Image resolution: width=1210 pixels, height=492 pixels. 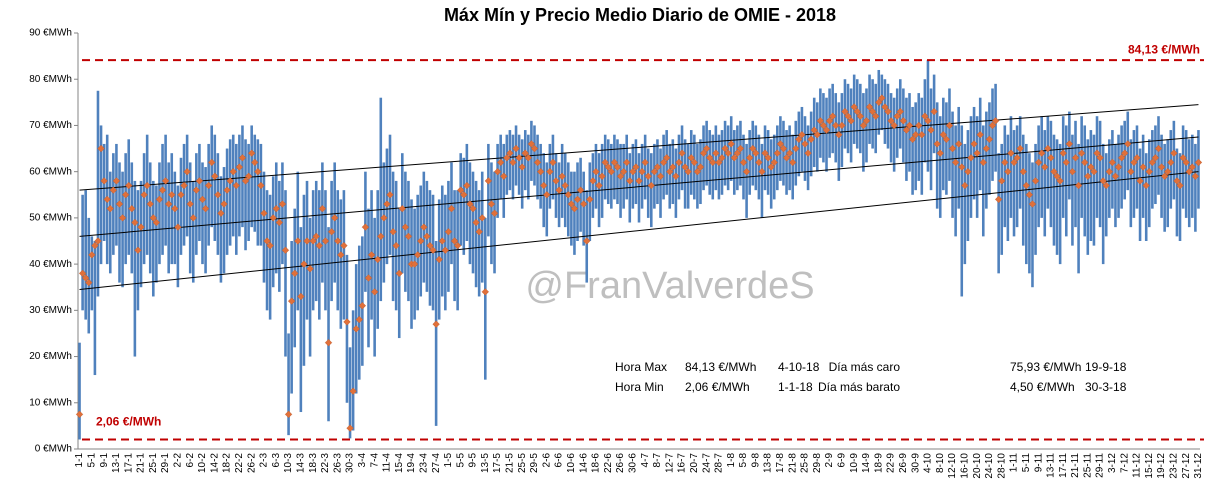 I want to click on y-tick-label: 80 €MWh, so click(x=50, y=79).